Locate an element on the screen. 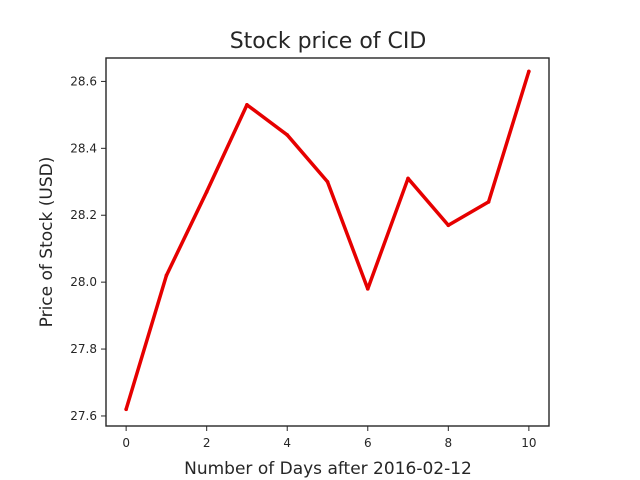 The image size is (640, 480). x-axis-label: Number of Days after 2016-02-12 is located at coordinates (328, 469).